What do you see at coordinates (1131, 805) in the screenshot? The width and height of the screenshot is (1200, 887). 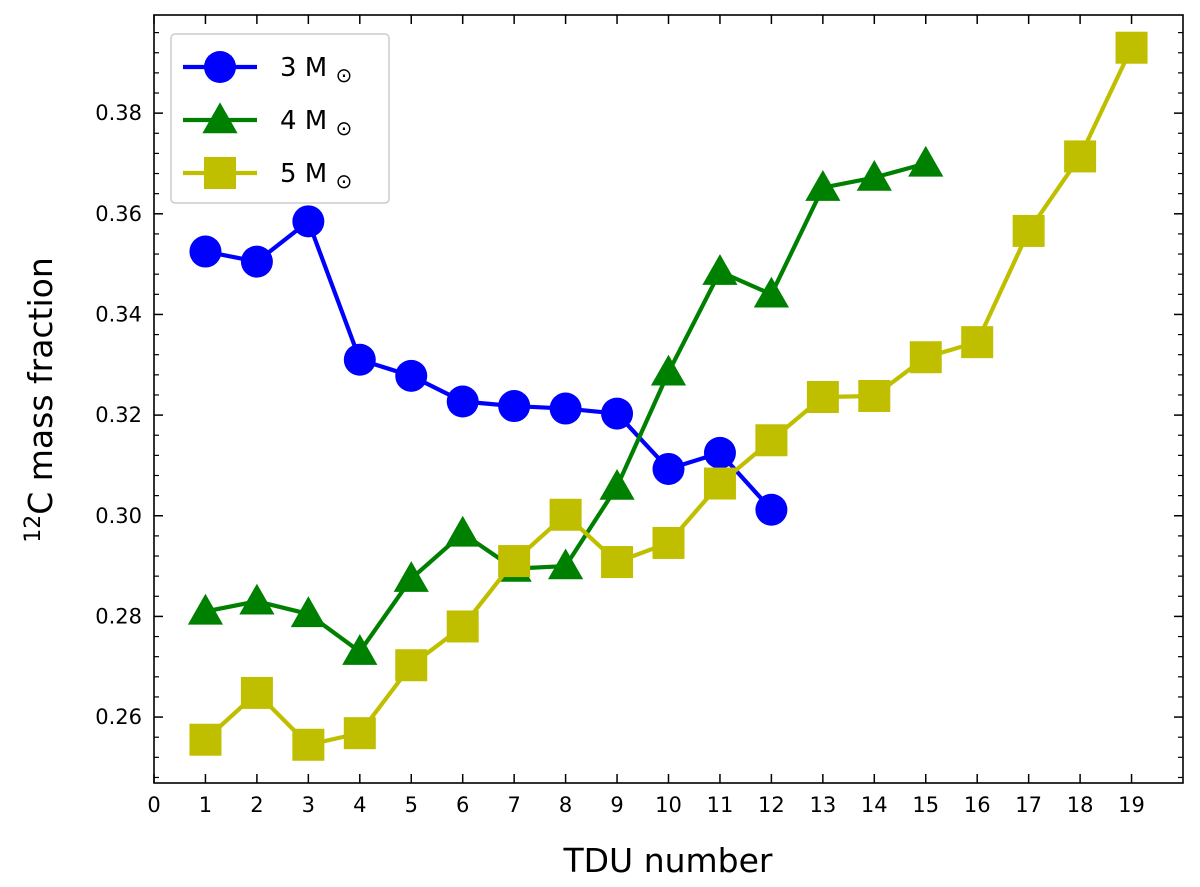 I see `x-tick-label: 19` at bounding box center [1131, 805].